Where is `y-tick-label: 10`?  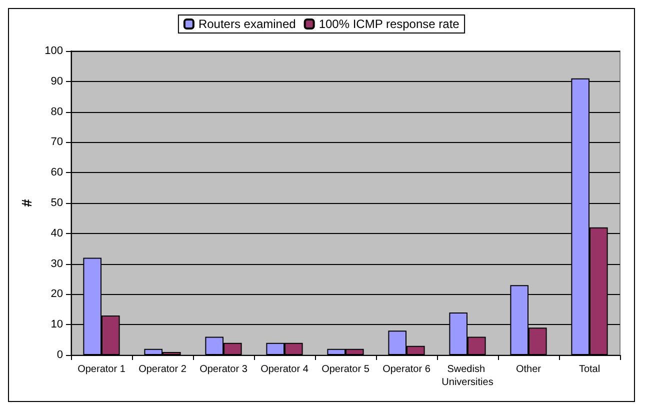 y-tick-label: 10 is located at coordinates (56, 324).